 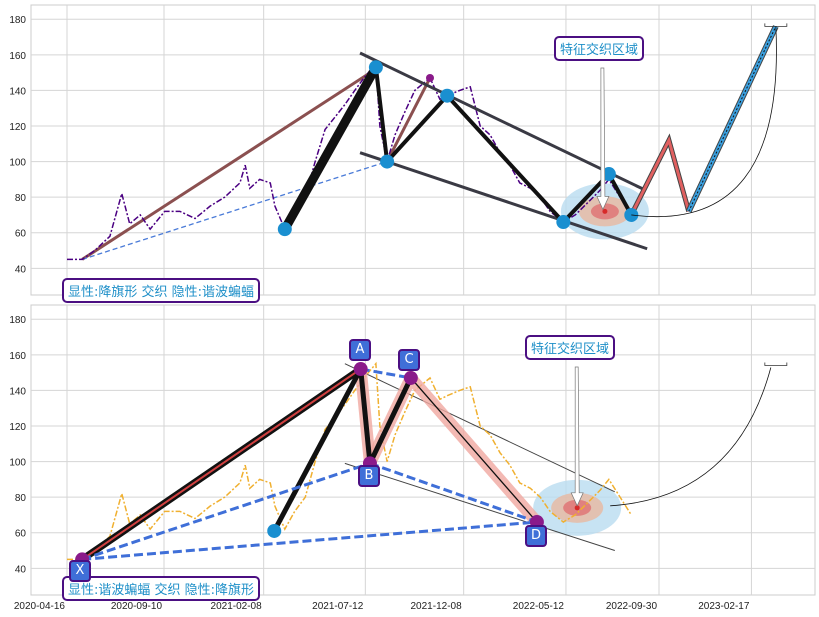 I want to click on x-tick-label: 2022-09-30, so click(x=632, y=606).